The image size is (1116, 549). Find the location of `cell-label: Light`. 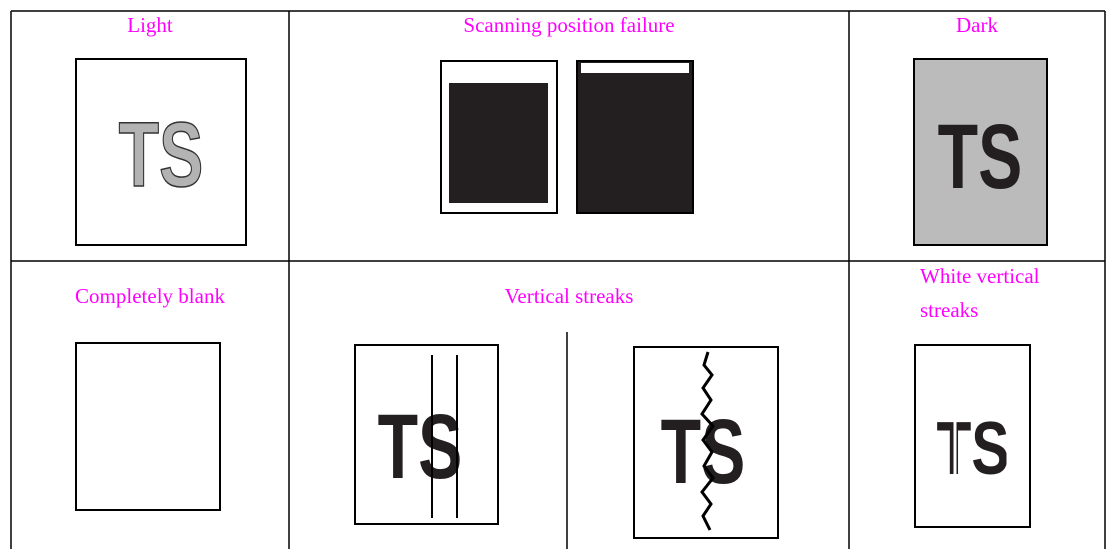

cell-label: Light is located at coordinates (150, 25).